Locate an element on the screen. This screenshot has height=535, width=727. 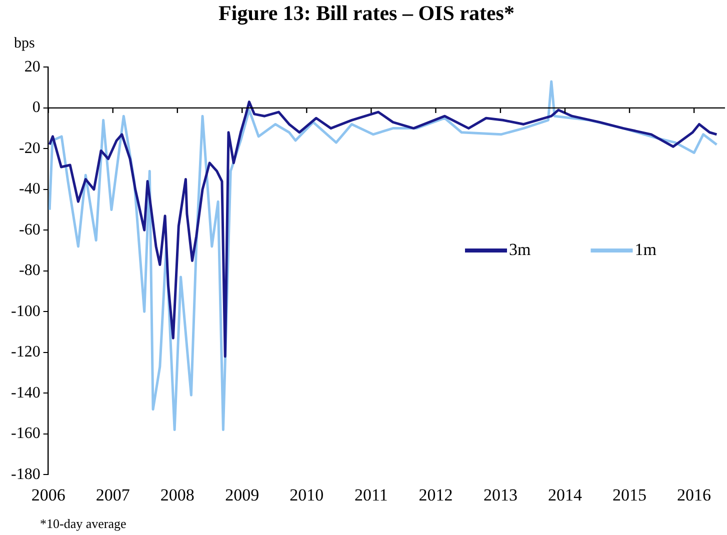
x-tick-label: 2011 is located at coordinates (371, 494).